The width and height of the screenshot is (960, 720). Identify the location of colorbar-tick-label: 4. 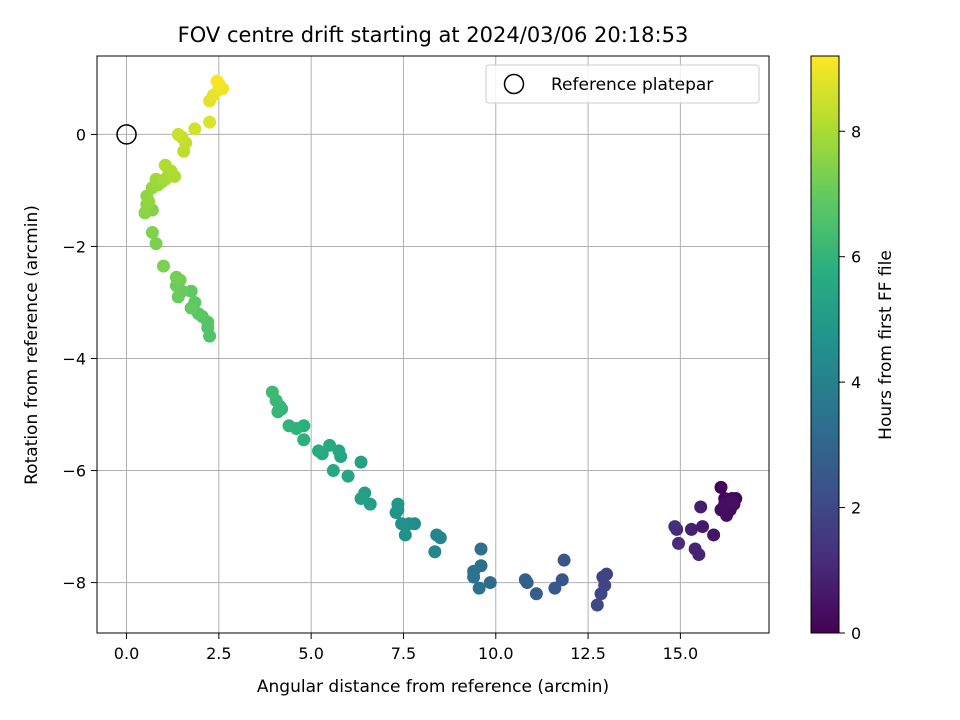
(856, 382).